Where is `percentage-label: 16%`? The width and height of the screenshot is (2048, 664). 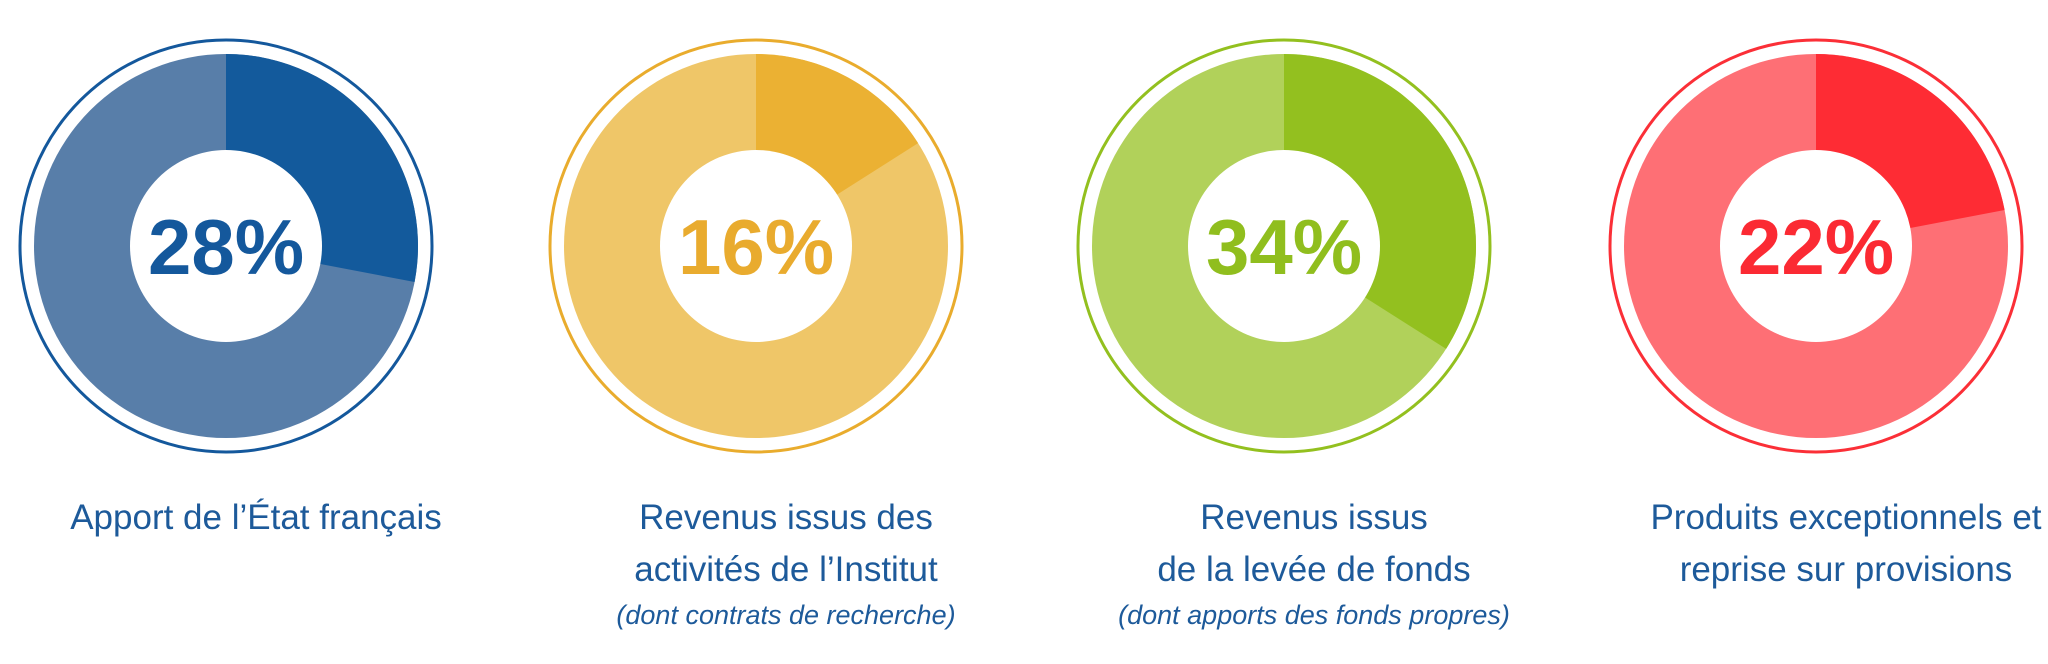
percentage-label: 16% is located at coordinates (756, 247).